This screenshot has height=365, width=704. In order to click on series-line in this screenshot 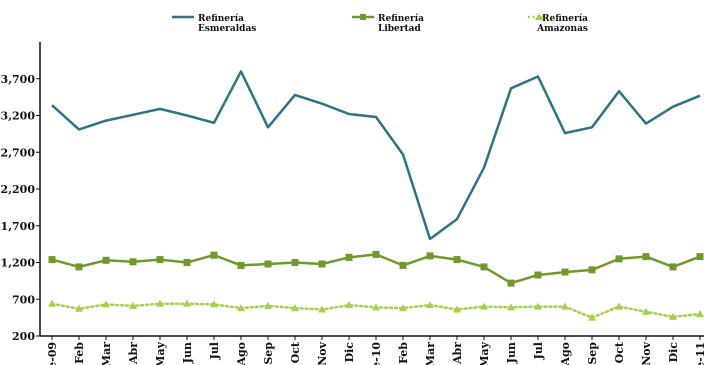, I will do `click(376, 269)`.